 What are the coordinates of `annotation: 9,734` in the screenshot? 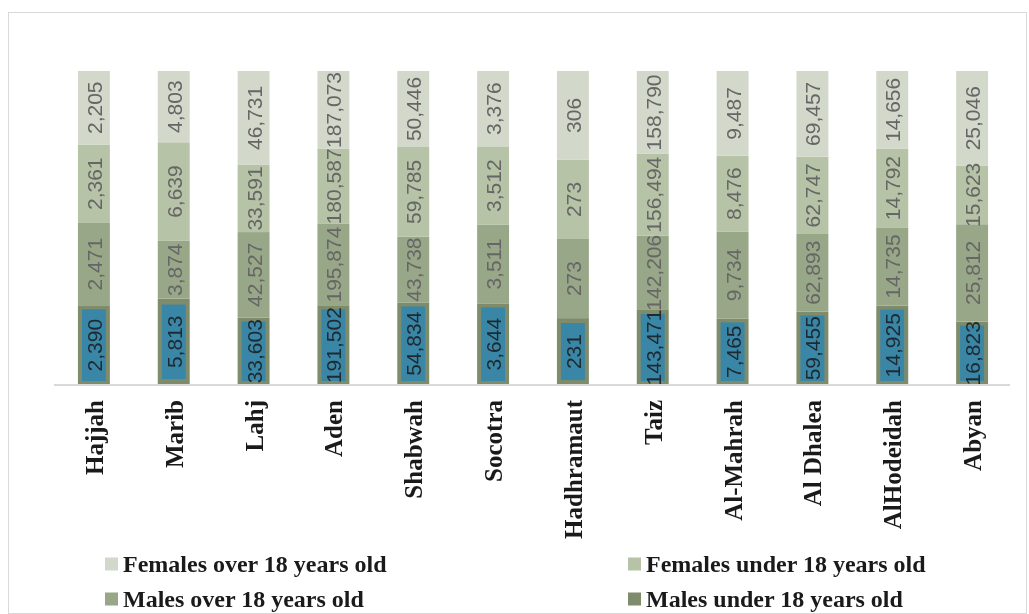 It's located at (733, 275).